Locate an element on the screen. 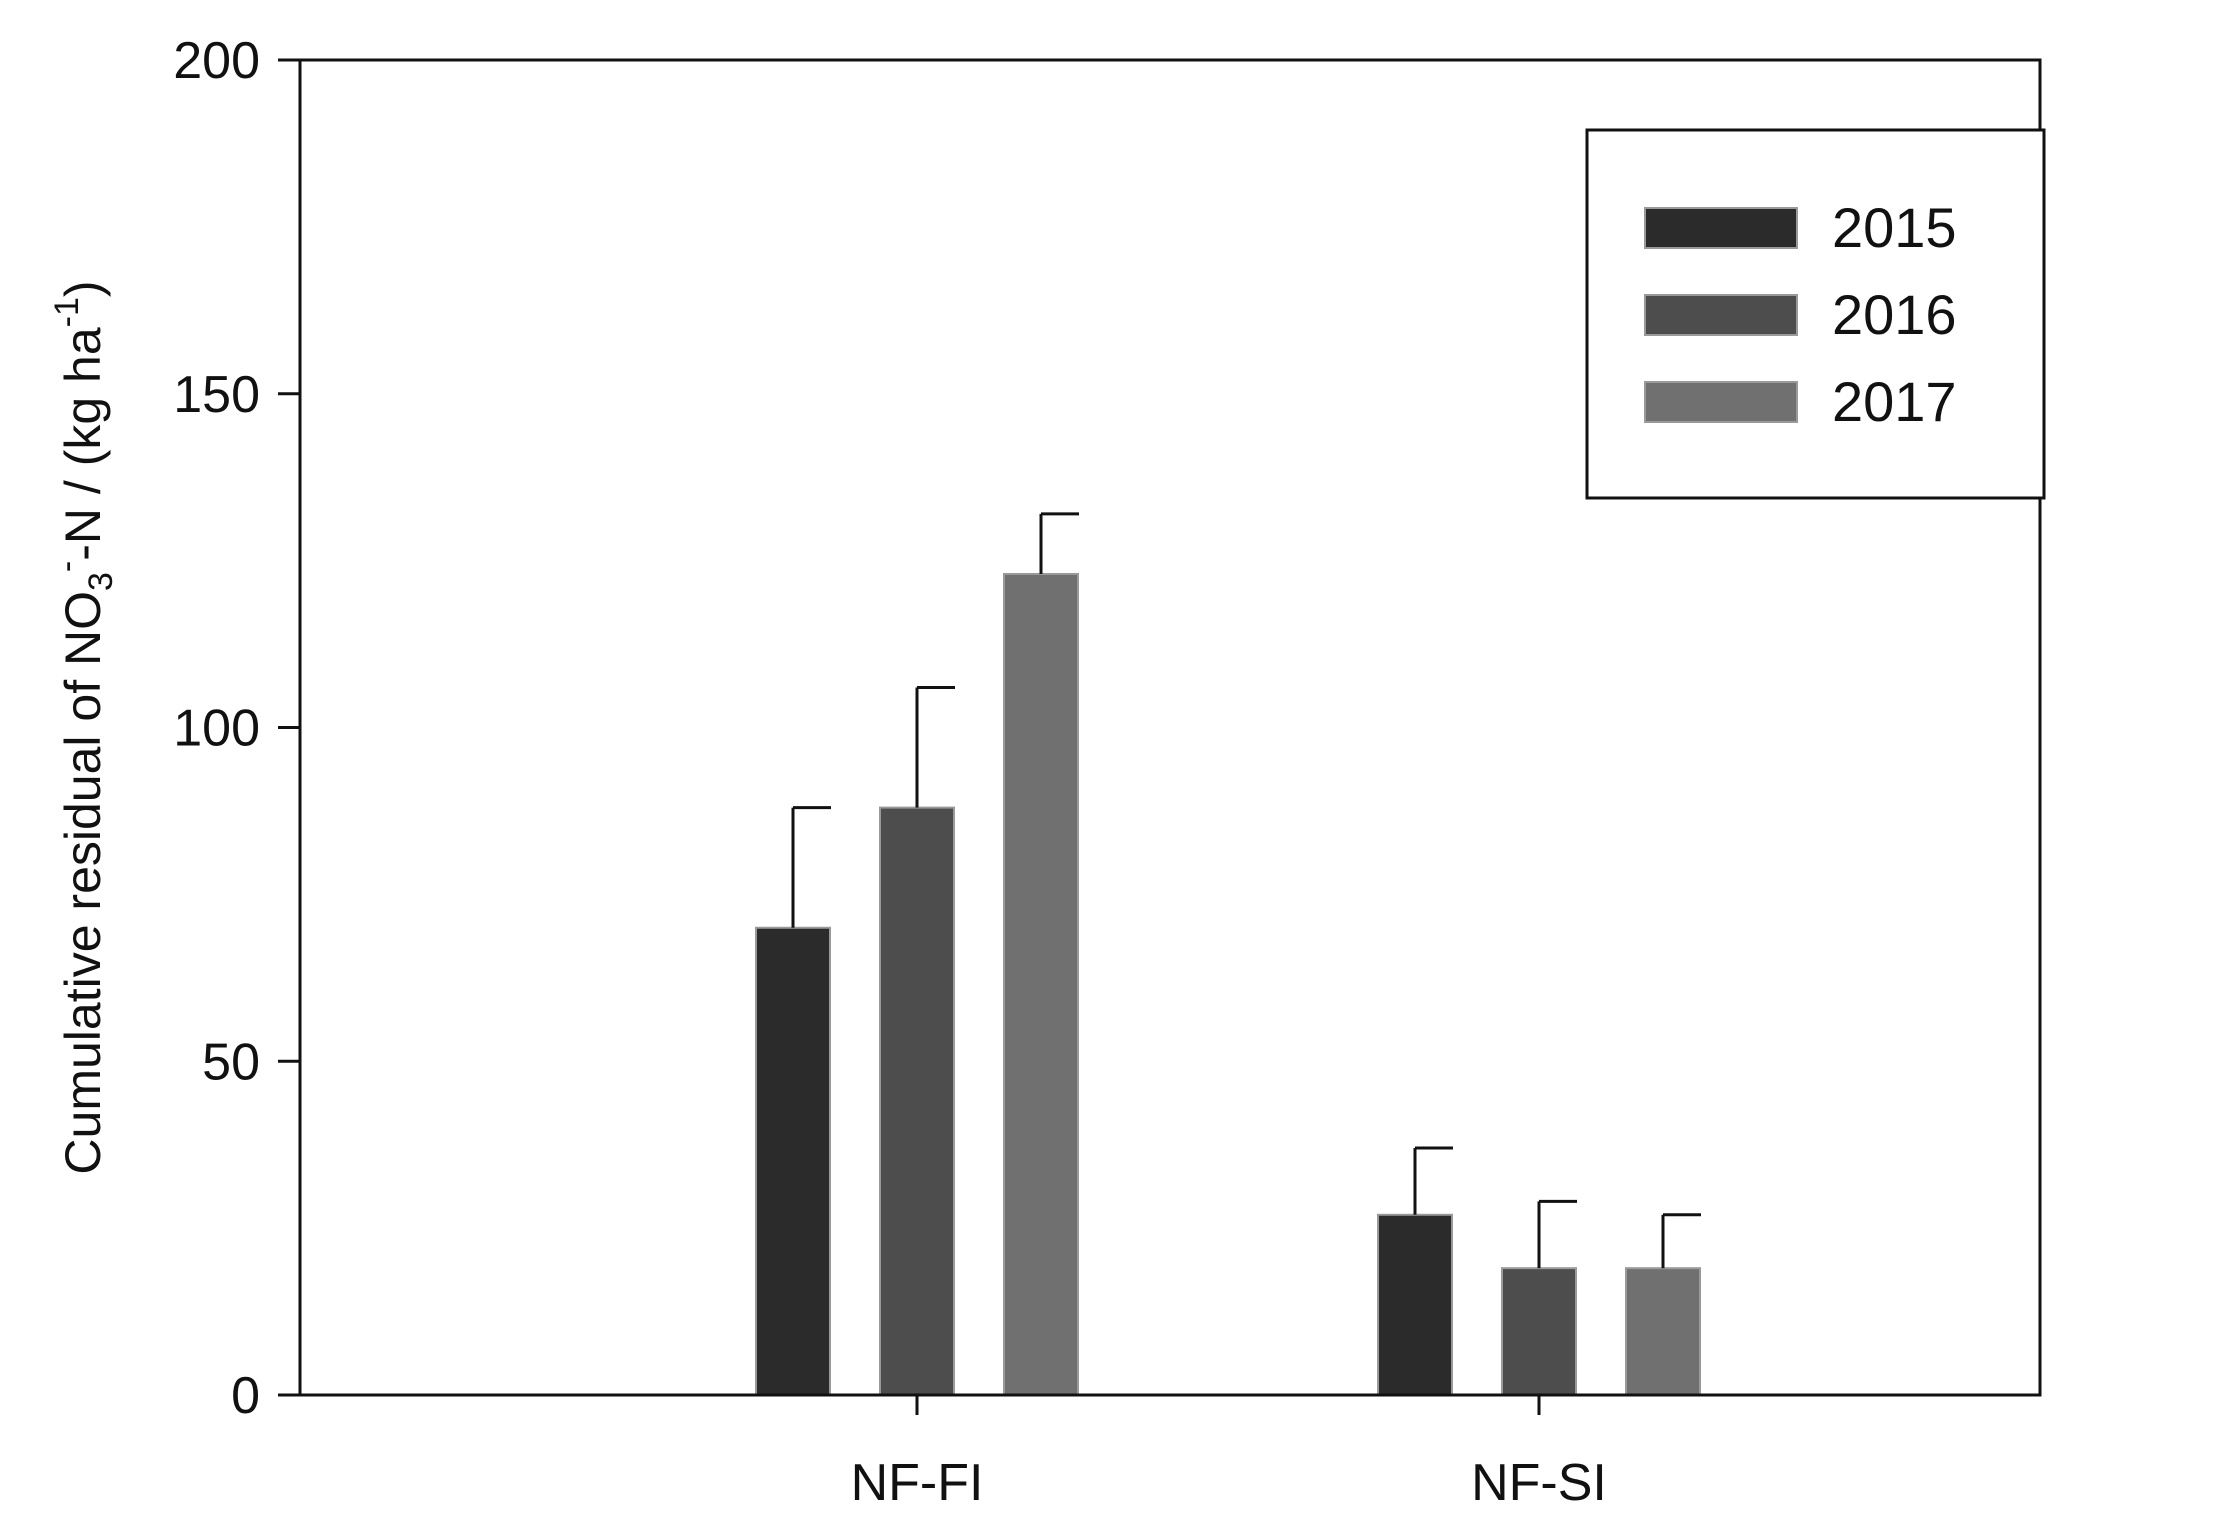  legend-label: 2015 is located at coordinates (1894, 227).